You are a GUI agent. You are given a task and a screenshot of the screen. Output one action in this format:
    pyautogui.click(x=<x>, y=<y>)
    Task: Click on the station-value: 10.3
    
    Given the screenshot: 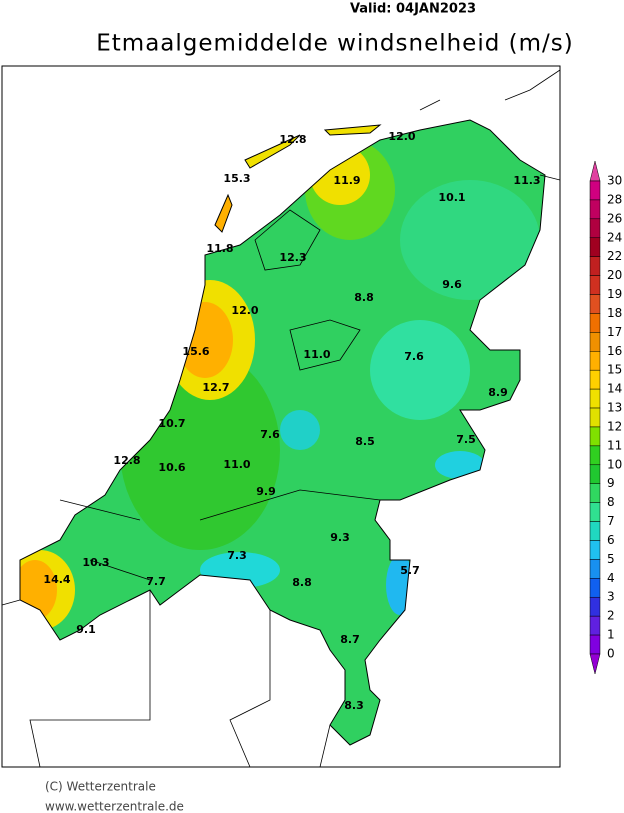 What is the action you would take?
    pyautogui.click(x=95, y=562)
    